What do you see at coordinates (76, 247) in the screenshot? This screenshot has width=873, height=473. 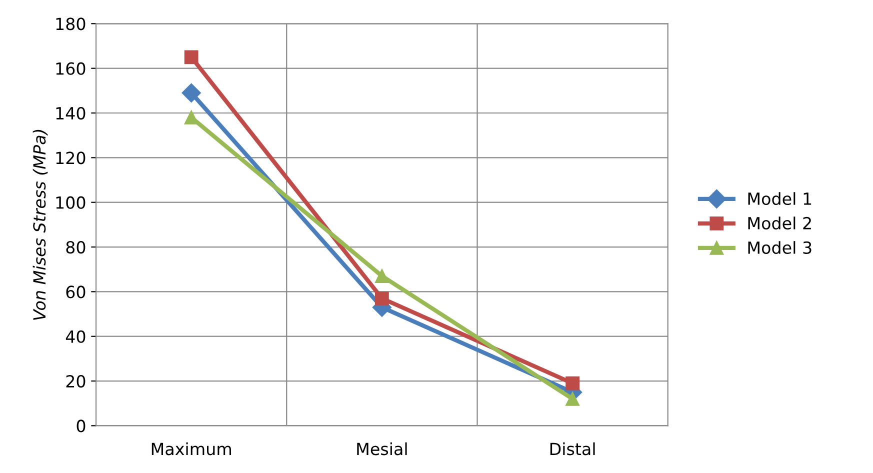 I see `y-tick-label: 80` at bounding box center [76, 247].